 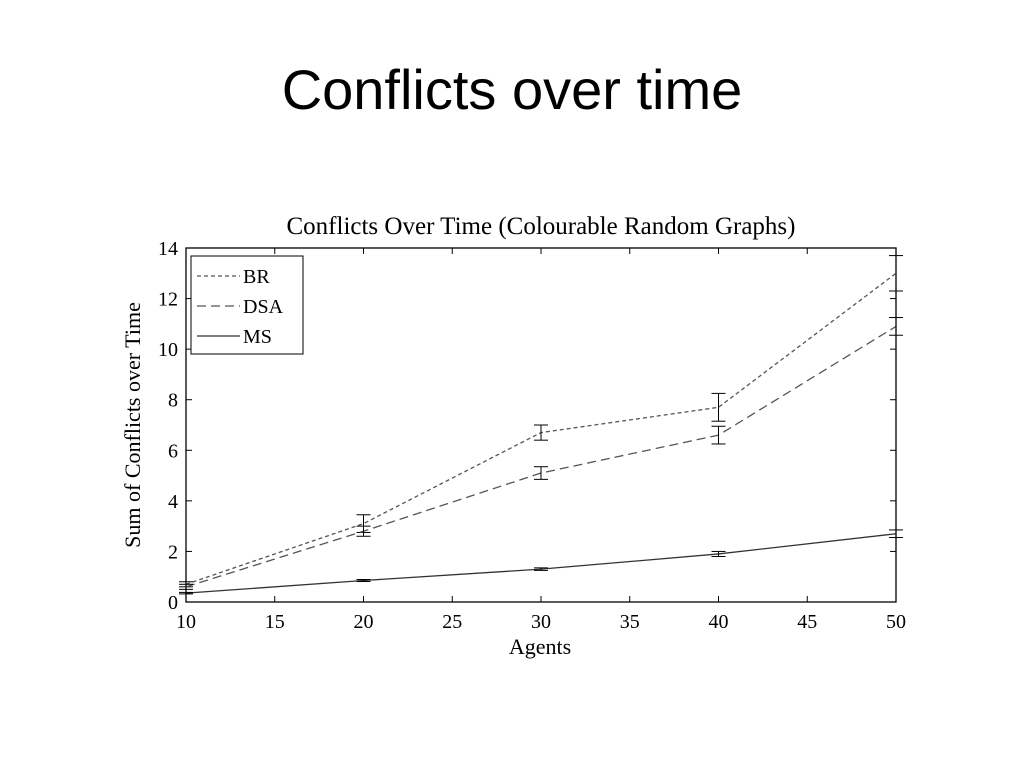 What do you see at coordinates (719, 622) in the screenshot?
I see `x-tick-label: 40` at bounding box center [719, 622].